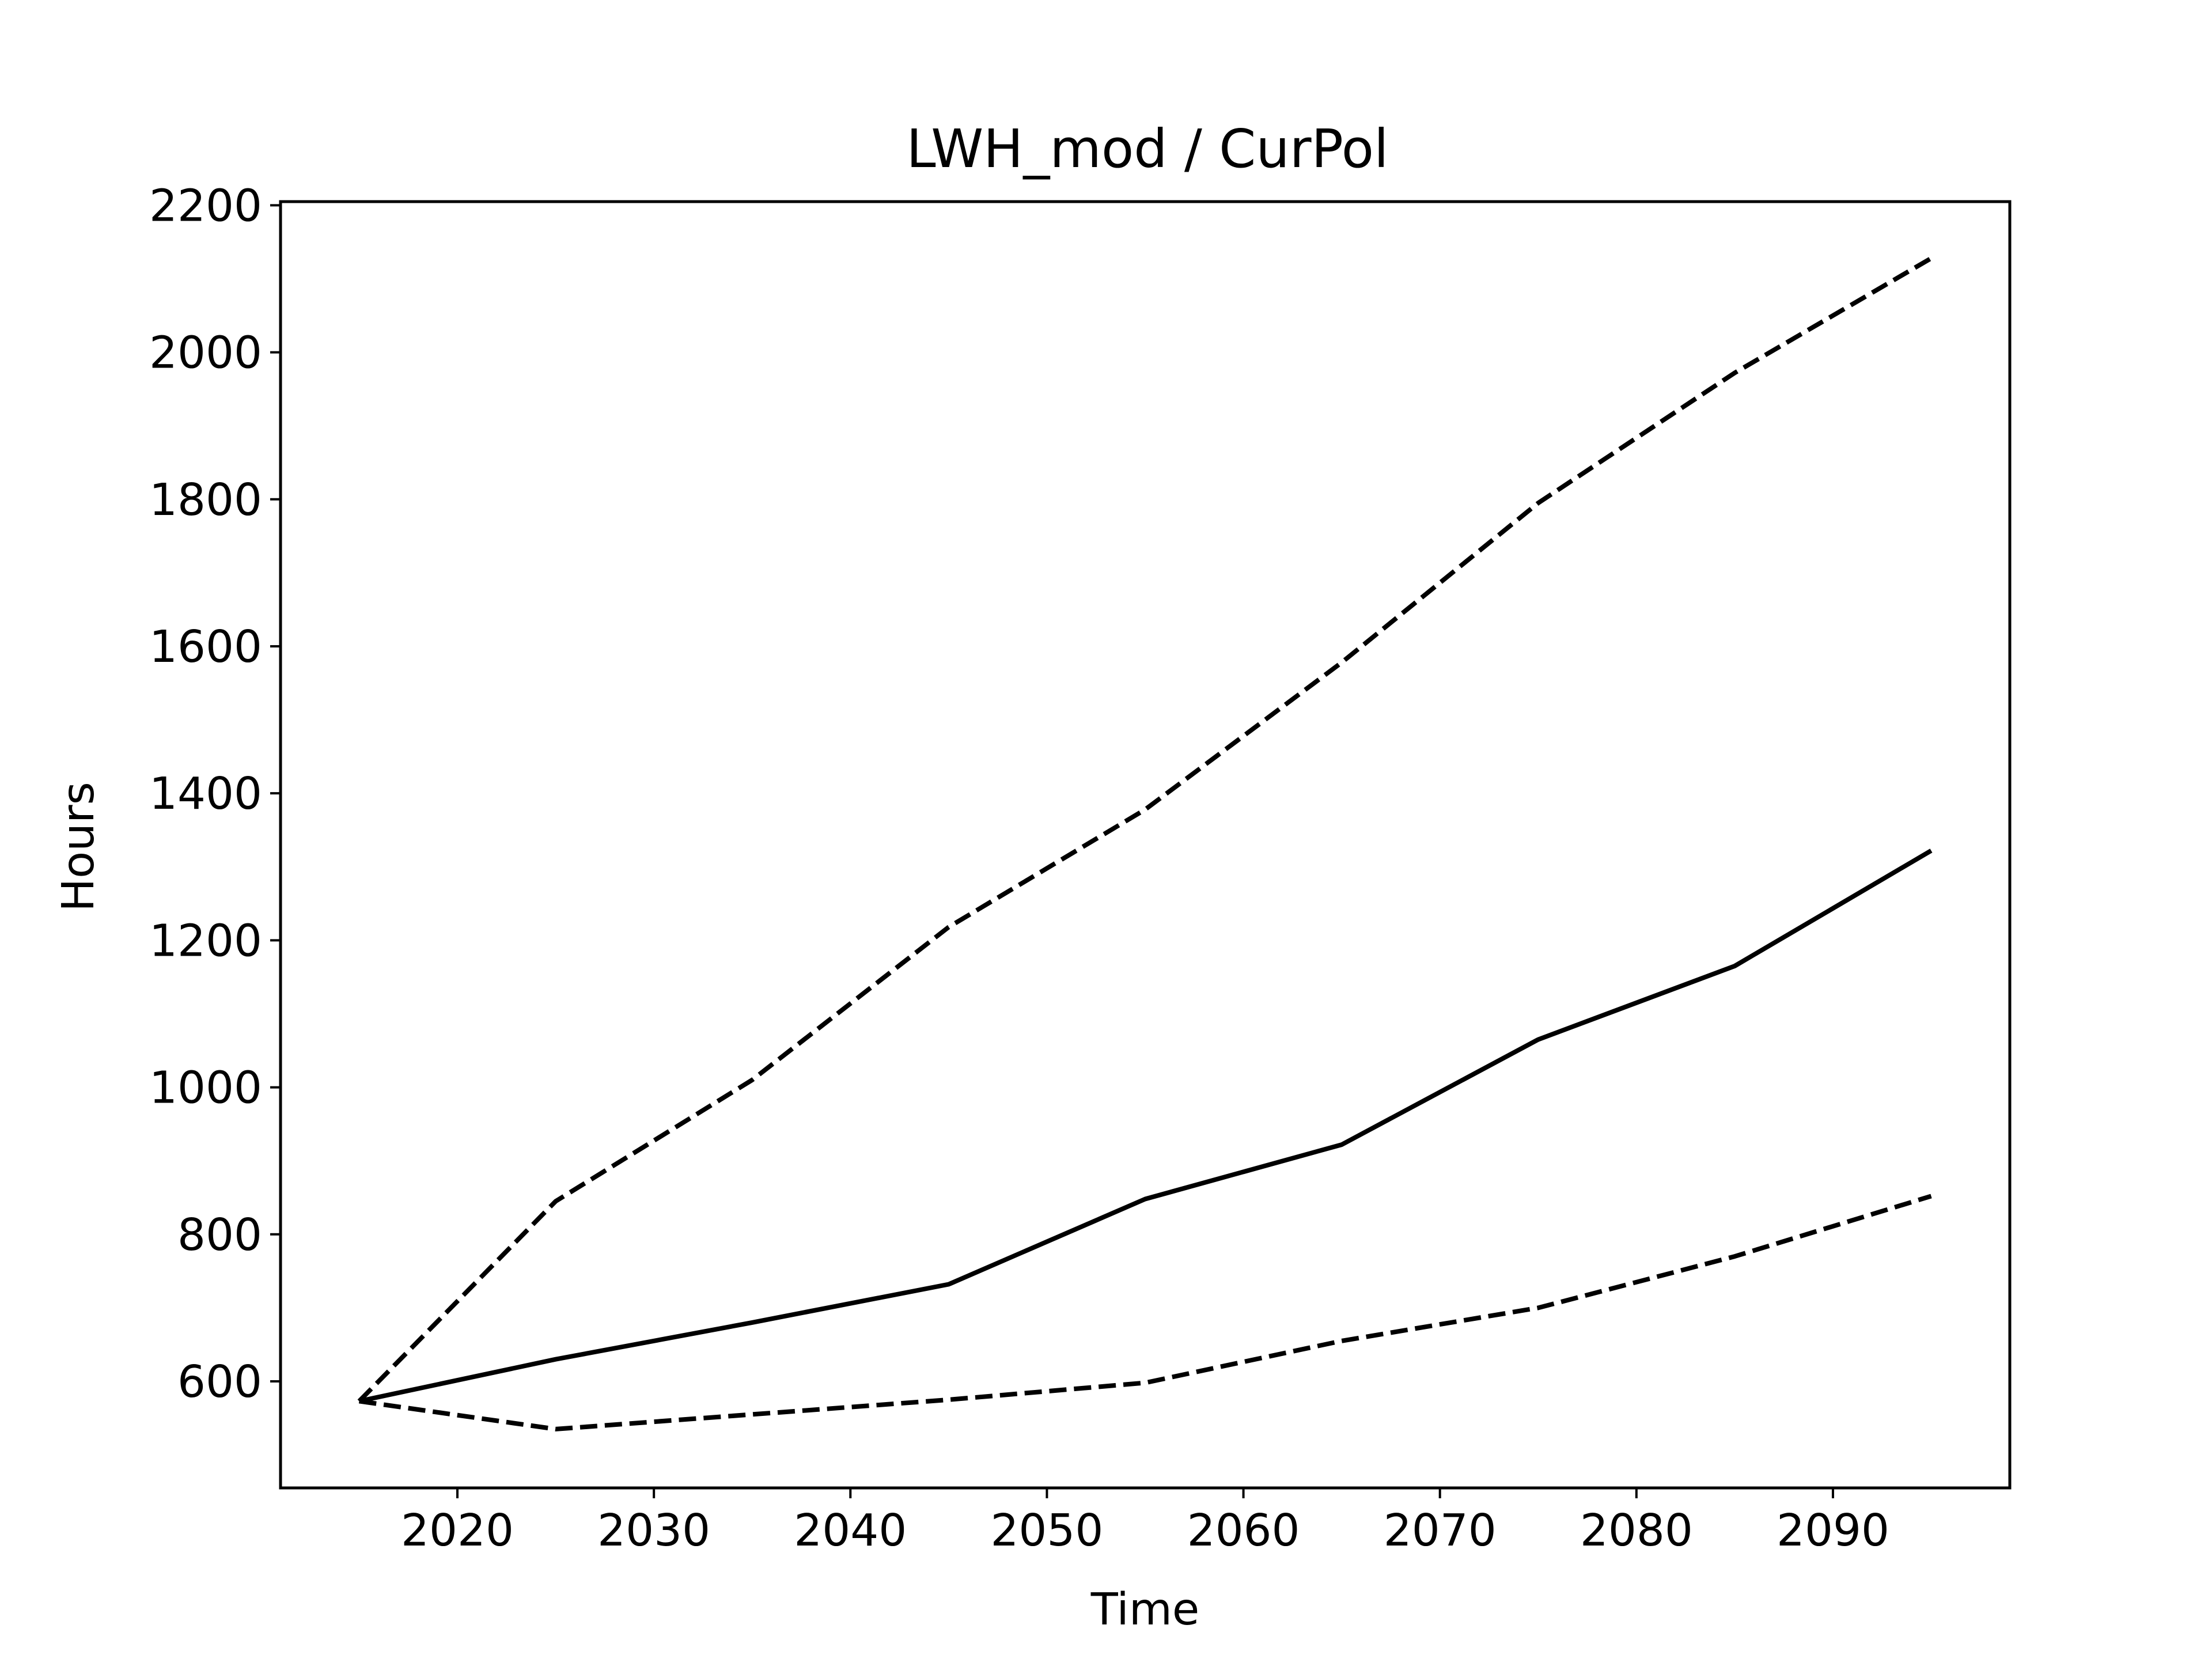 The height and width of the screenshot is (1659, 2212). I want to click on x-axis-label: Time, so click(1144, 1609).